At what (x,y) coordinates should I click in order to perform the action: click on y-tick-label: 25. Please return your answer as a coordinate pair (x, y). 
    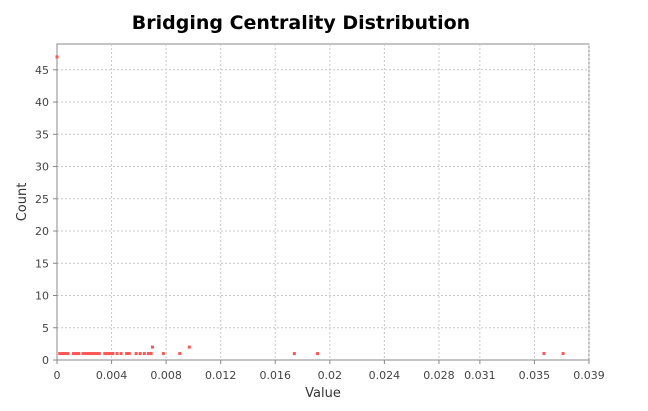
    Looking at the image, I should click on (42, 199).